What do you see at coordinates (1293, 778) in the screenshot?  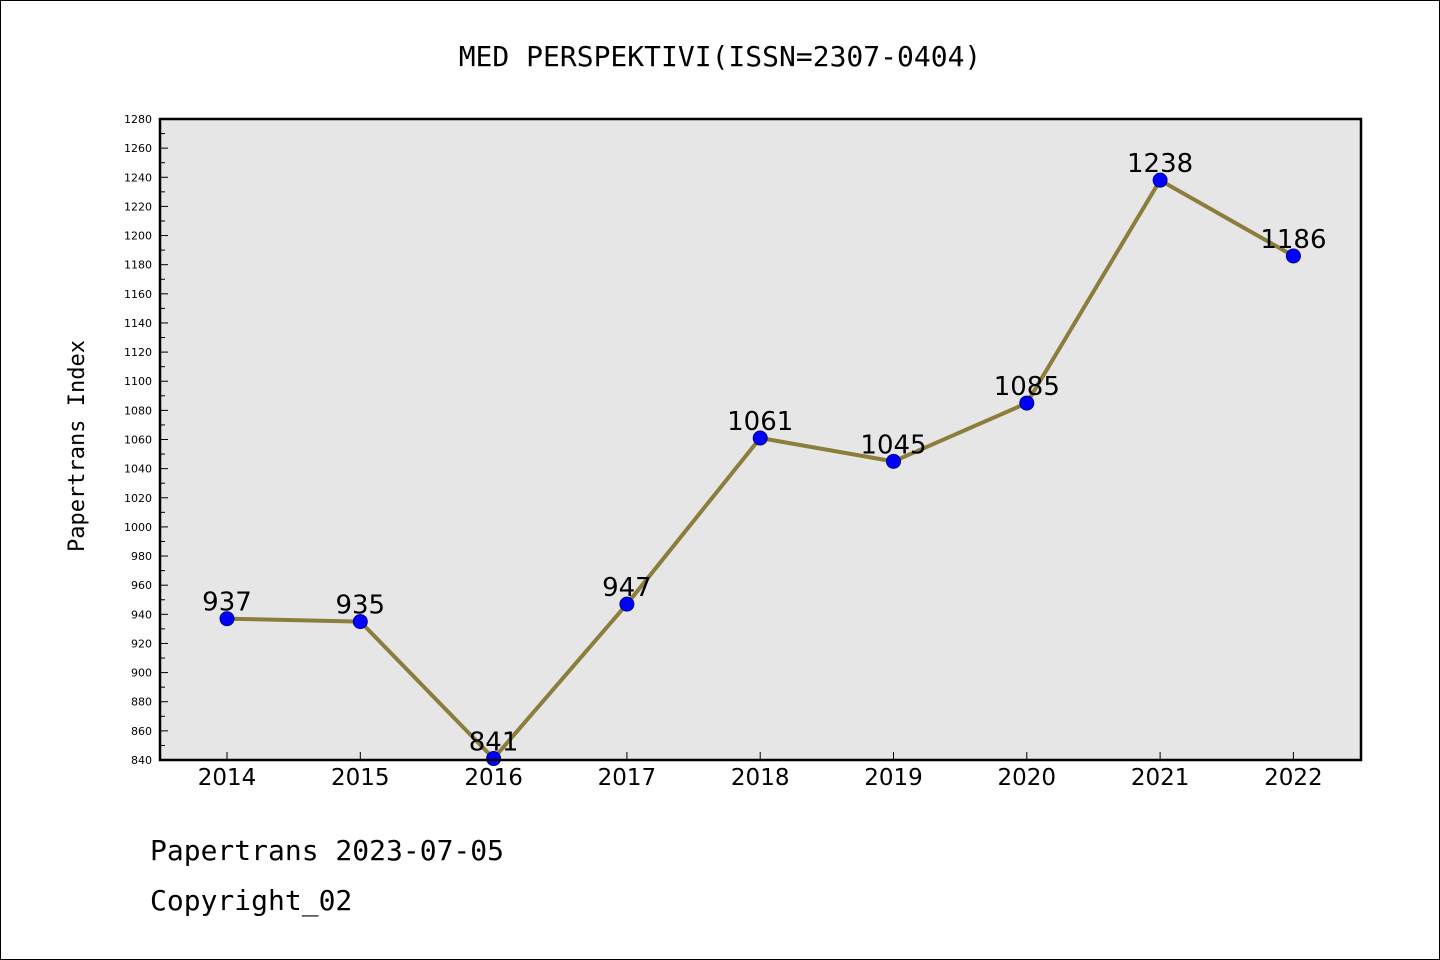 I see `x-tick-label: 2022` at bounding box center [1293, 778].